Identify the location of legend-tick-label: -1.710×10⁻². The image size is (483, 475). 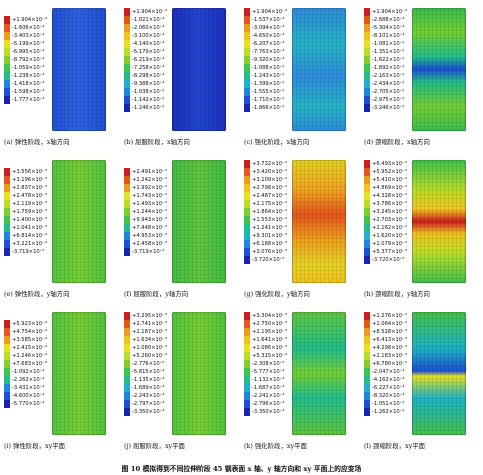
(268, 100).